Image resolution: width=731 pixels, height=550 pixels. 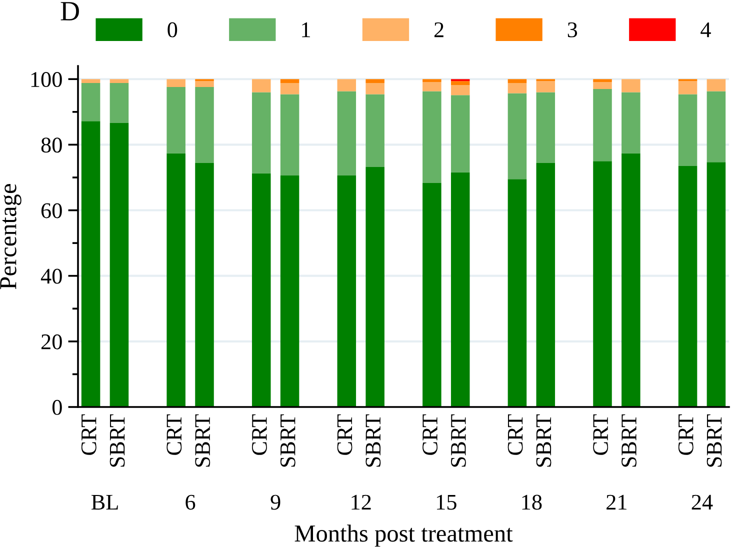 What do you see at coordinates (446, 502) in the screenshot?
I see `text: 15` at bounding box center [446, 502].